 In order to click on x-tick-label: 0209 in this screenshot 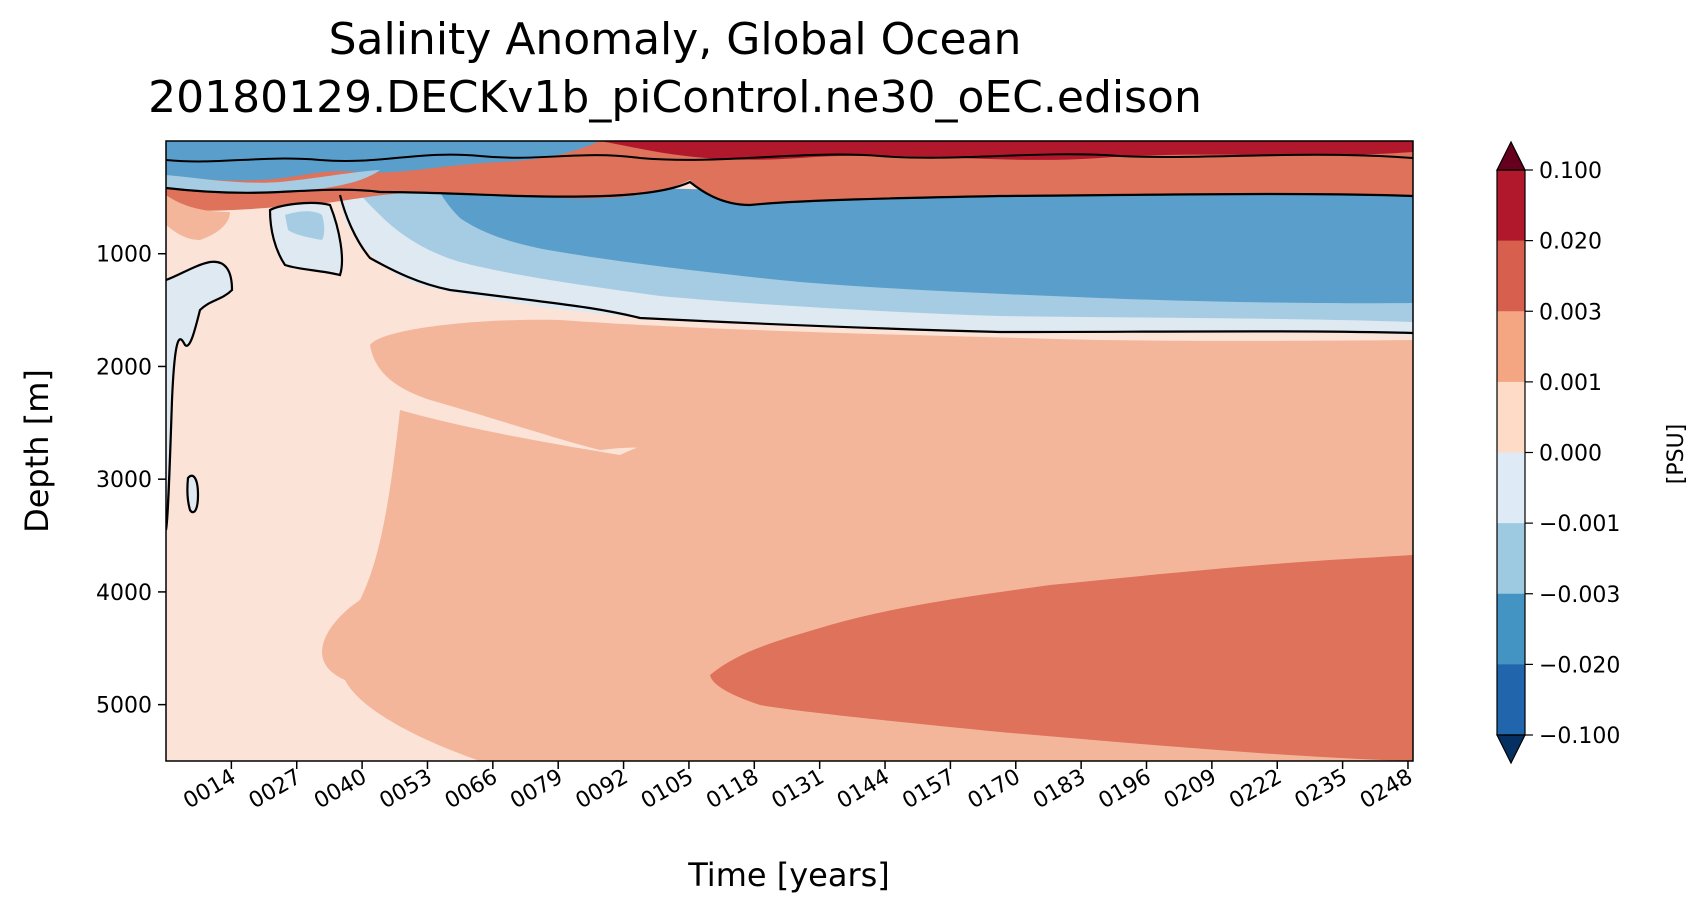, I will do `click(1190, 790)`.